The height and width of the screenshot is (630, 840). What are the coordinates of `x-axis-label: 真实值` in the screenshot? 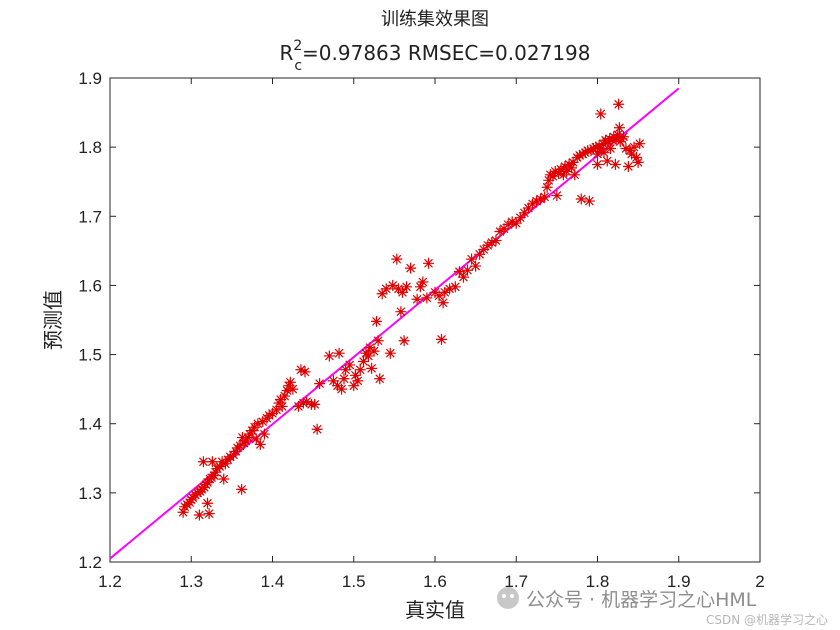 It's located at (435, 610).